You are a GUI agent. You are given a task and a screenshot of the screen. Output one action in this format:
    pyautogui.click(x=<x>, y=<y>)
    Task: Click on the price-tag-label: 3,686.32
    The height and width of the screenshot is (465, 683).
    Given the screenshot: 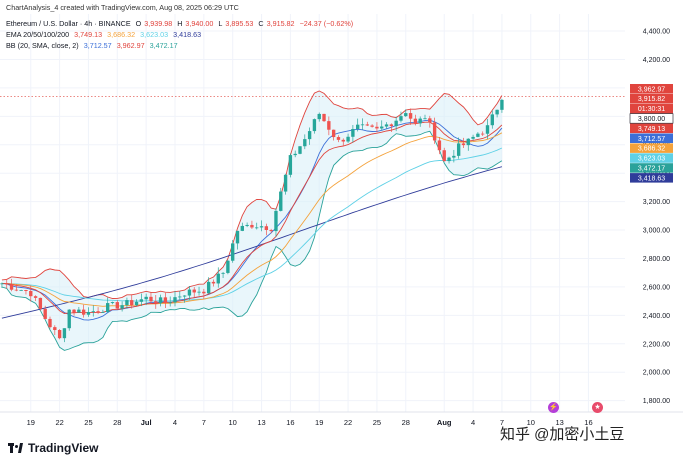 What is the action you would take?
    pyautogui.click(x=651, y=149)
    